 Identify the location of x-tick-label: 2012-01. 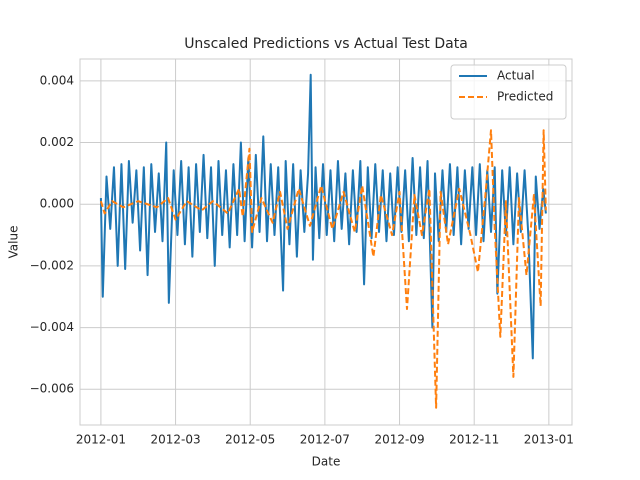
(101, 440).